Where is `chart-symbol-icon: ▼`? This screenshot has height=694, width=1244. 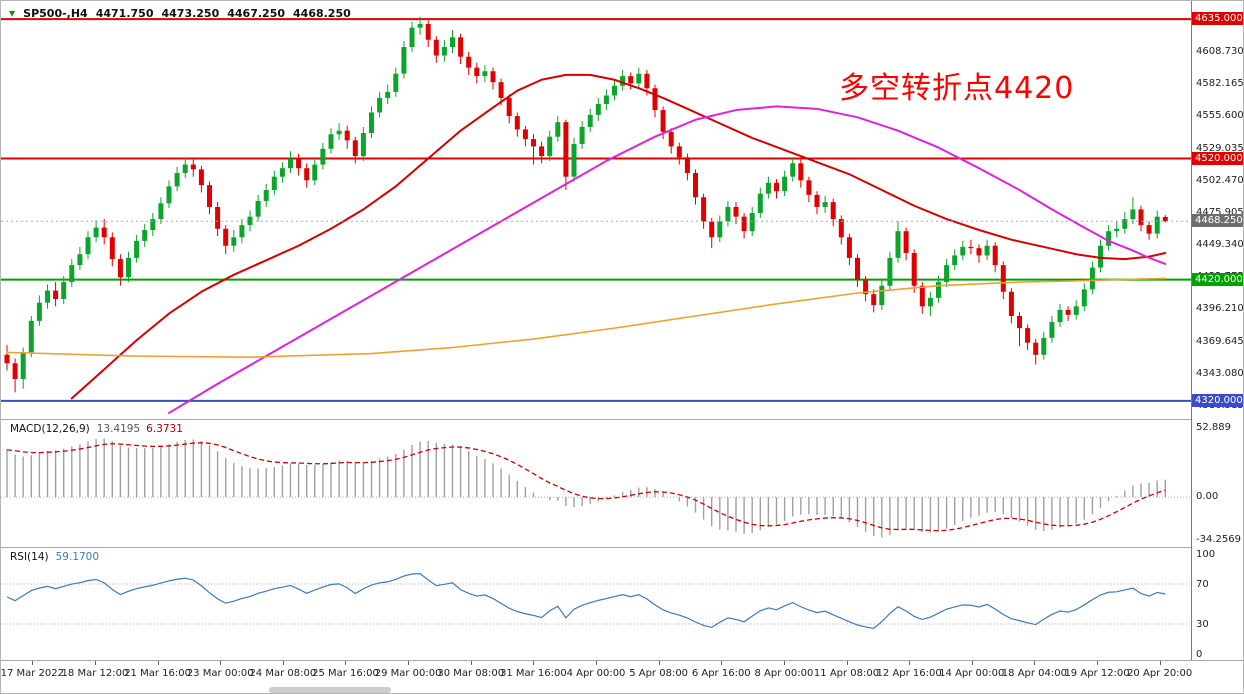 chart-symbol-icon: ▼ is located at coordinates (12, 13).